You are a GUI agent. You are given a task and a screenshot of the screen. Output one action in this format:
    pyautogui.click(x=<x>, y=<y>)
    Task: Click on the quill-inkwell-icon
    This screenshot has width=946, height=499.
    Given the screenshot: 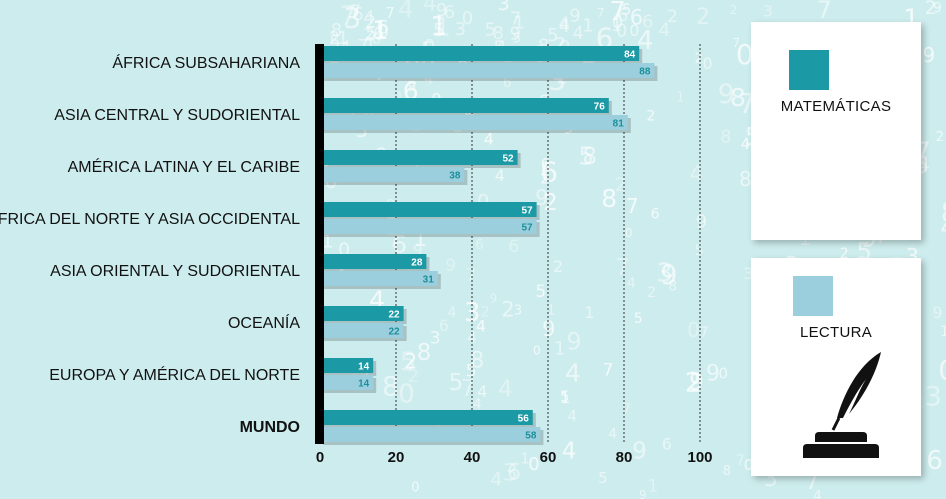 What is the action you would take?
    pyautogui.click(x=842, y=405)
    